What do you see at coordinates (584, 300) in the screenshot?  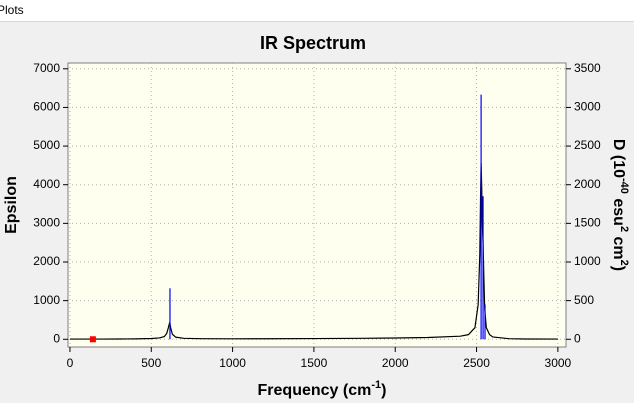 I see `y2-tick-label: 500` at bounding box center [584, 300].